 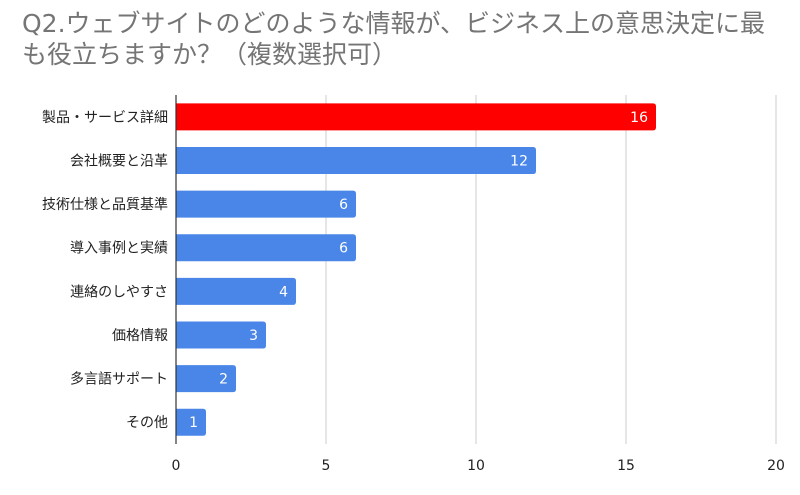 I want to click on category-label: 技術仕様と品質基準, so click(x=105, y=204).